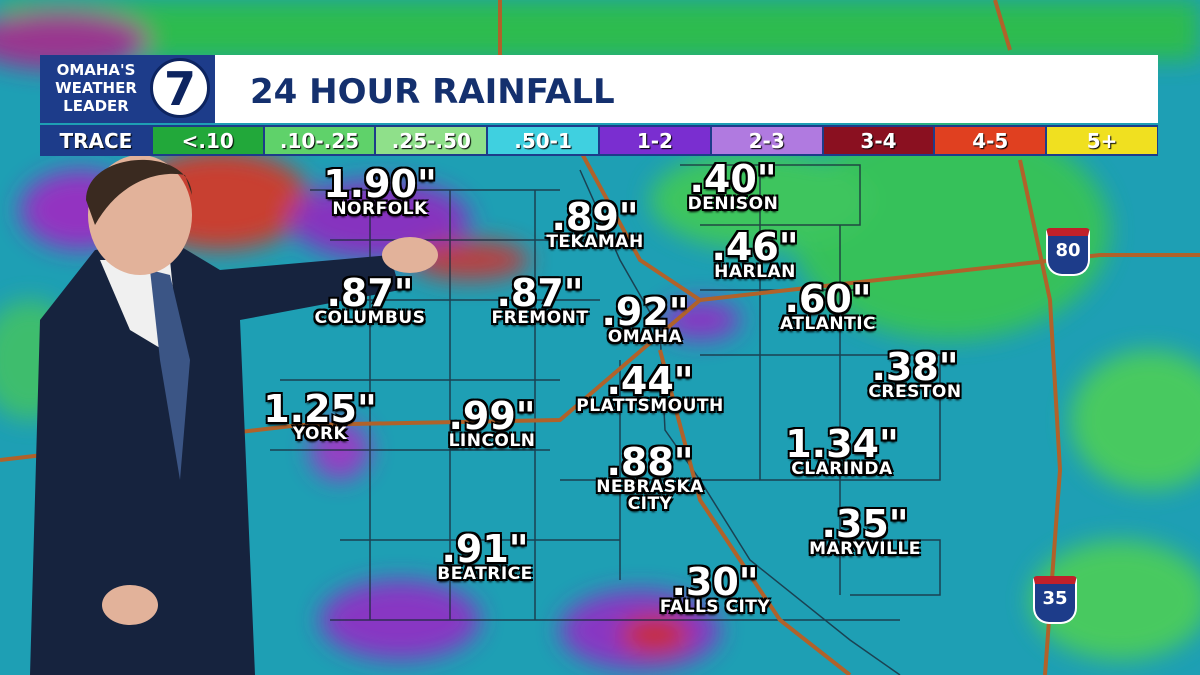 The width and height of the screenshot is (1200, 675). What do you see at coordinates (595, 242) in the screenshot?
I see `city-name: TEKAMAH` at bounding box center [595, 242].